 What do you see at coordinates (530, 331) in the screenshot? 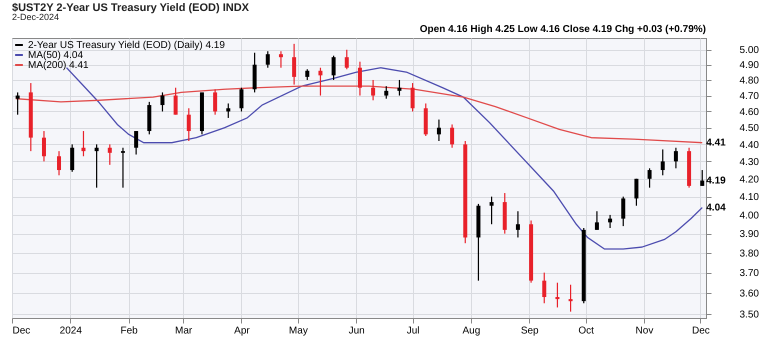
I see `x-tick-label: Sep` at bounding box center [530, 331].